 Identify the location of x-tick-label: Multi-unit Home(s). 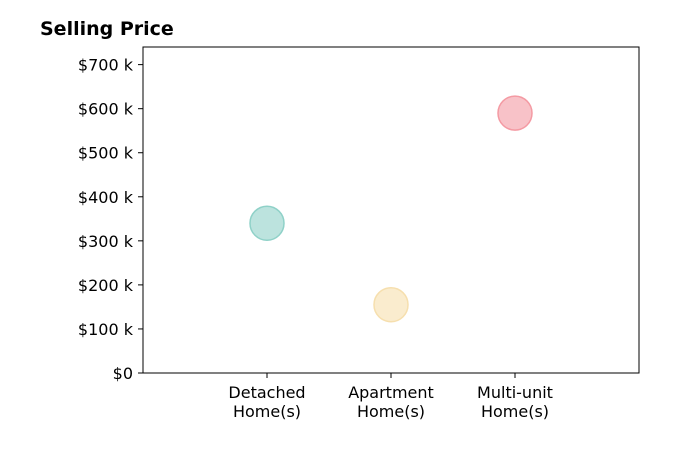
(515, 402).